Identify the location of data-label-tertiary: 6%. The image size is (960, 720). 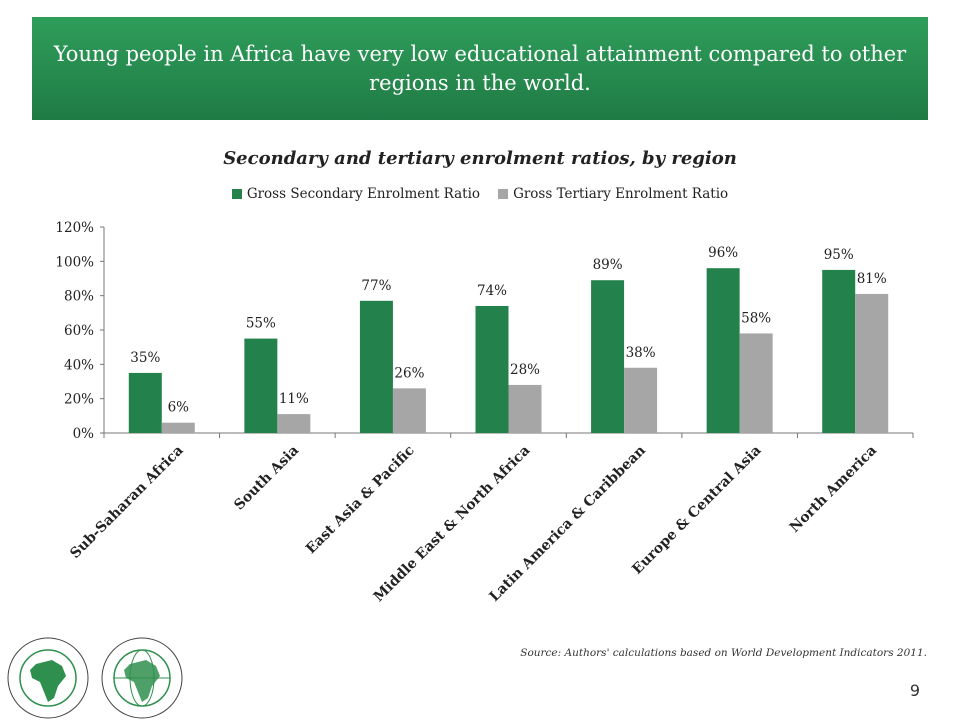
(179, 408).